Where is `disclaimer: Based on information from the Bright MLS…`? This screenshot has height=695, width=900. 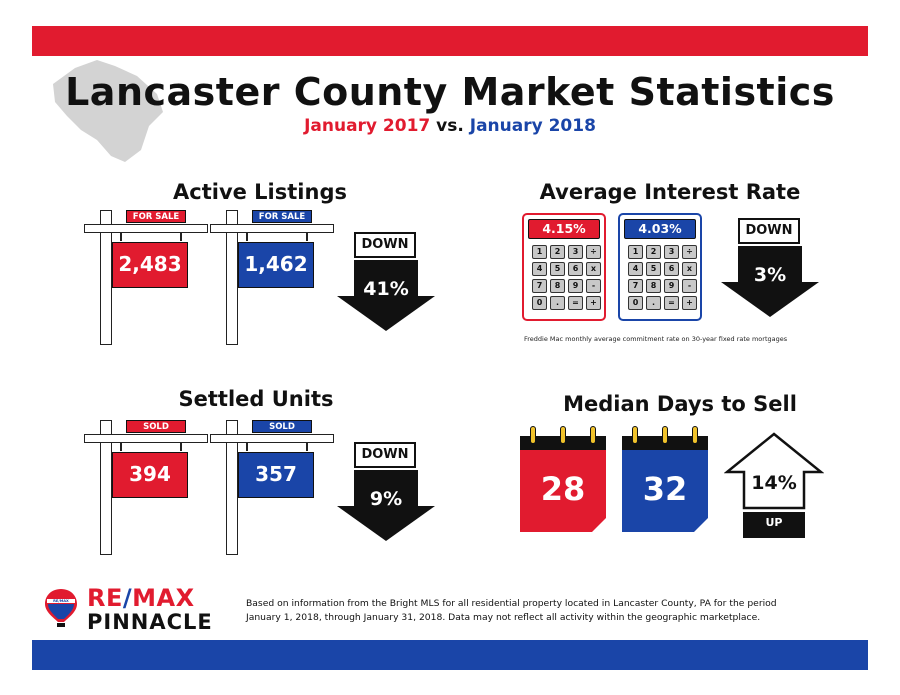
disclaimer: Based on information from the Bright MLS… is located at coordinates (556, 611).